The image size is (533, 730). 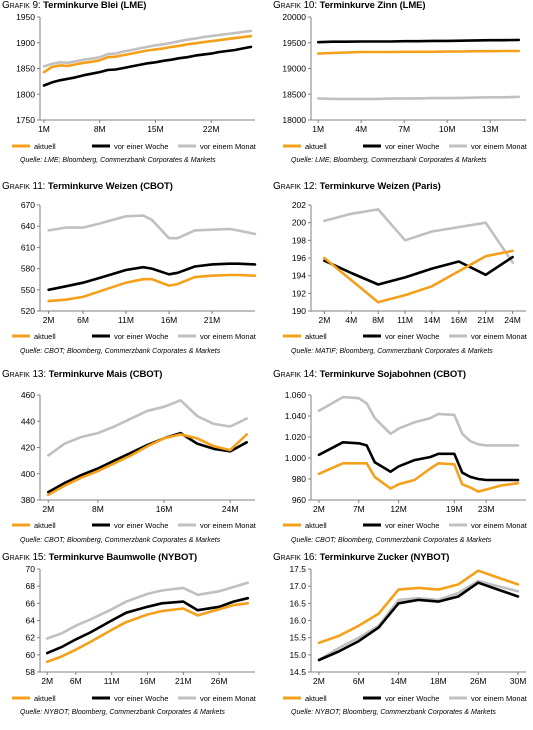 What do you see at coordinates (25, 17) in the screenshot?
I see `y-tick-label: 1950` at bounding box center [25, 17].